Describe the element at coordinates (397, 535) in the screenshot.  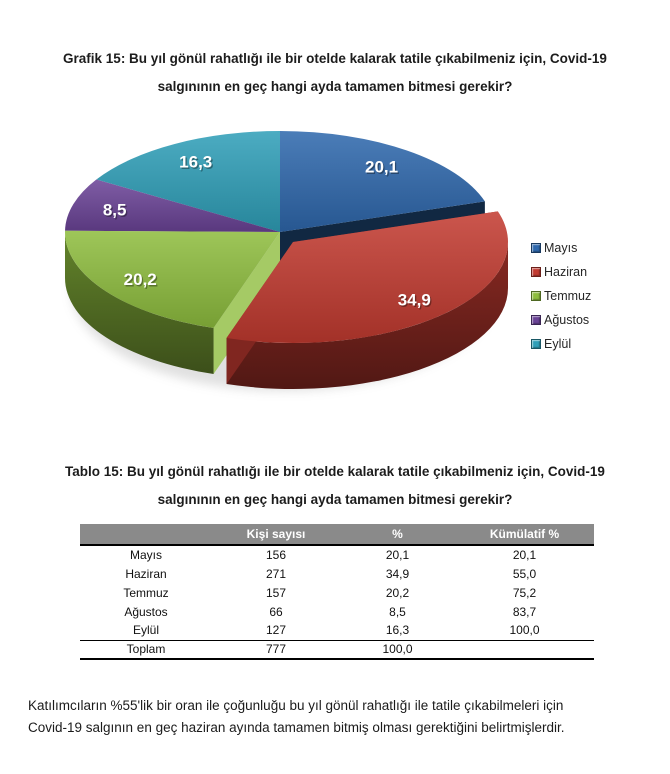
I see `table-header--: %` at that location.